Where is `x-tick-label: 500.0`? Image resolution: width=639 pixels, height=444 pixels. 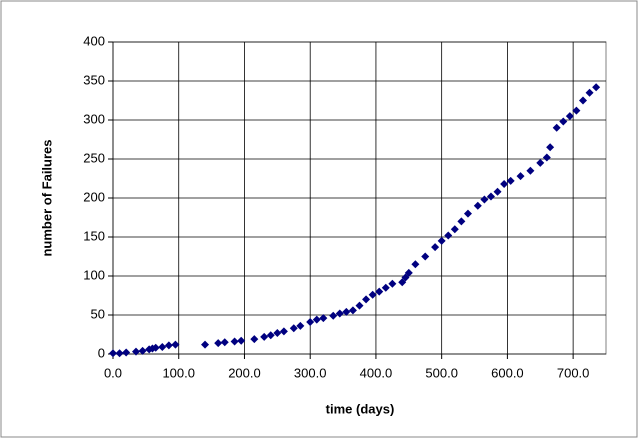
x-tick-label: 500.0 is located at coordinates (441, 372).